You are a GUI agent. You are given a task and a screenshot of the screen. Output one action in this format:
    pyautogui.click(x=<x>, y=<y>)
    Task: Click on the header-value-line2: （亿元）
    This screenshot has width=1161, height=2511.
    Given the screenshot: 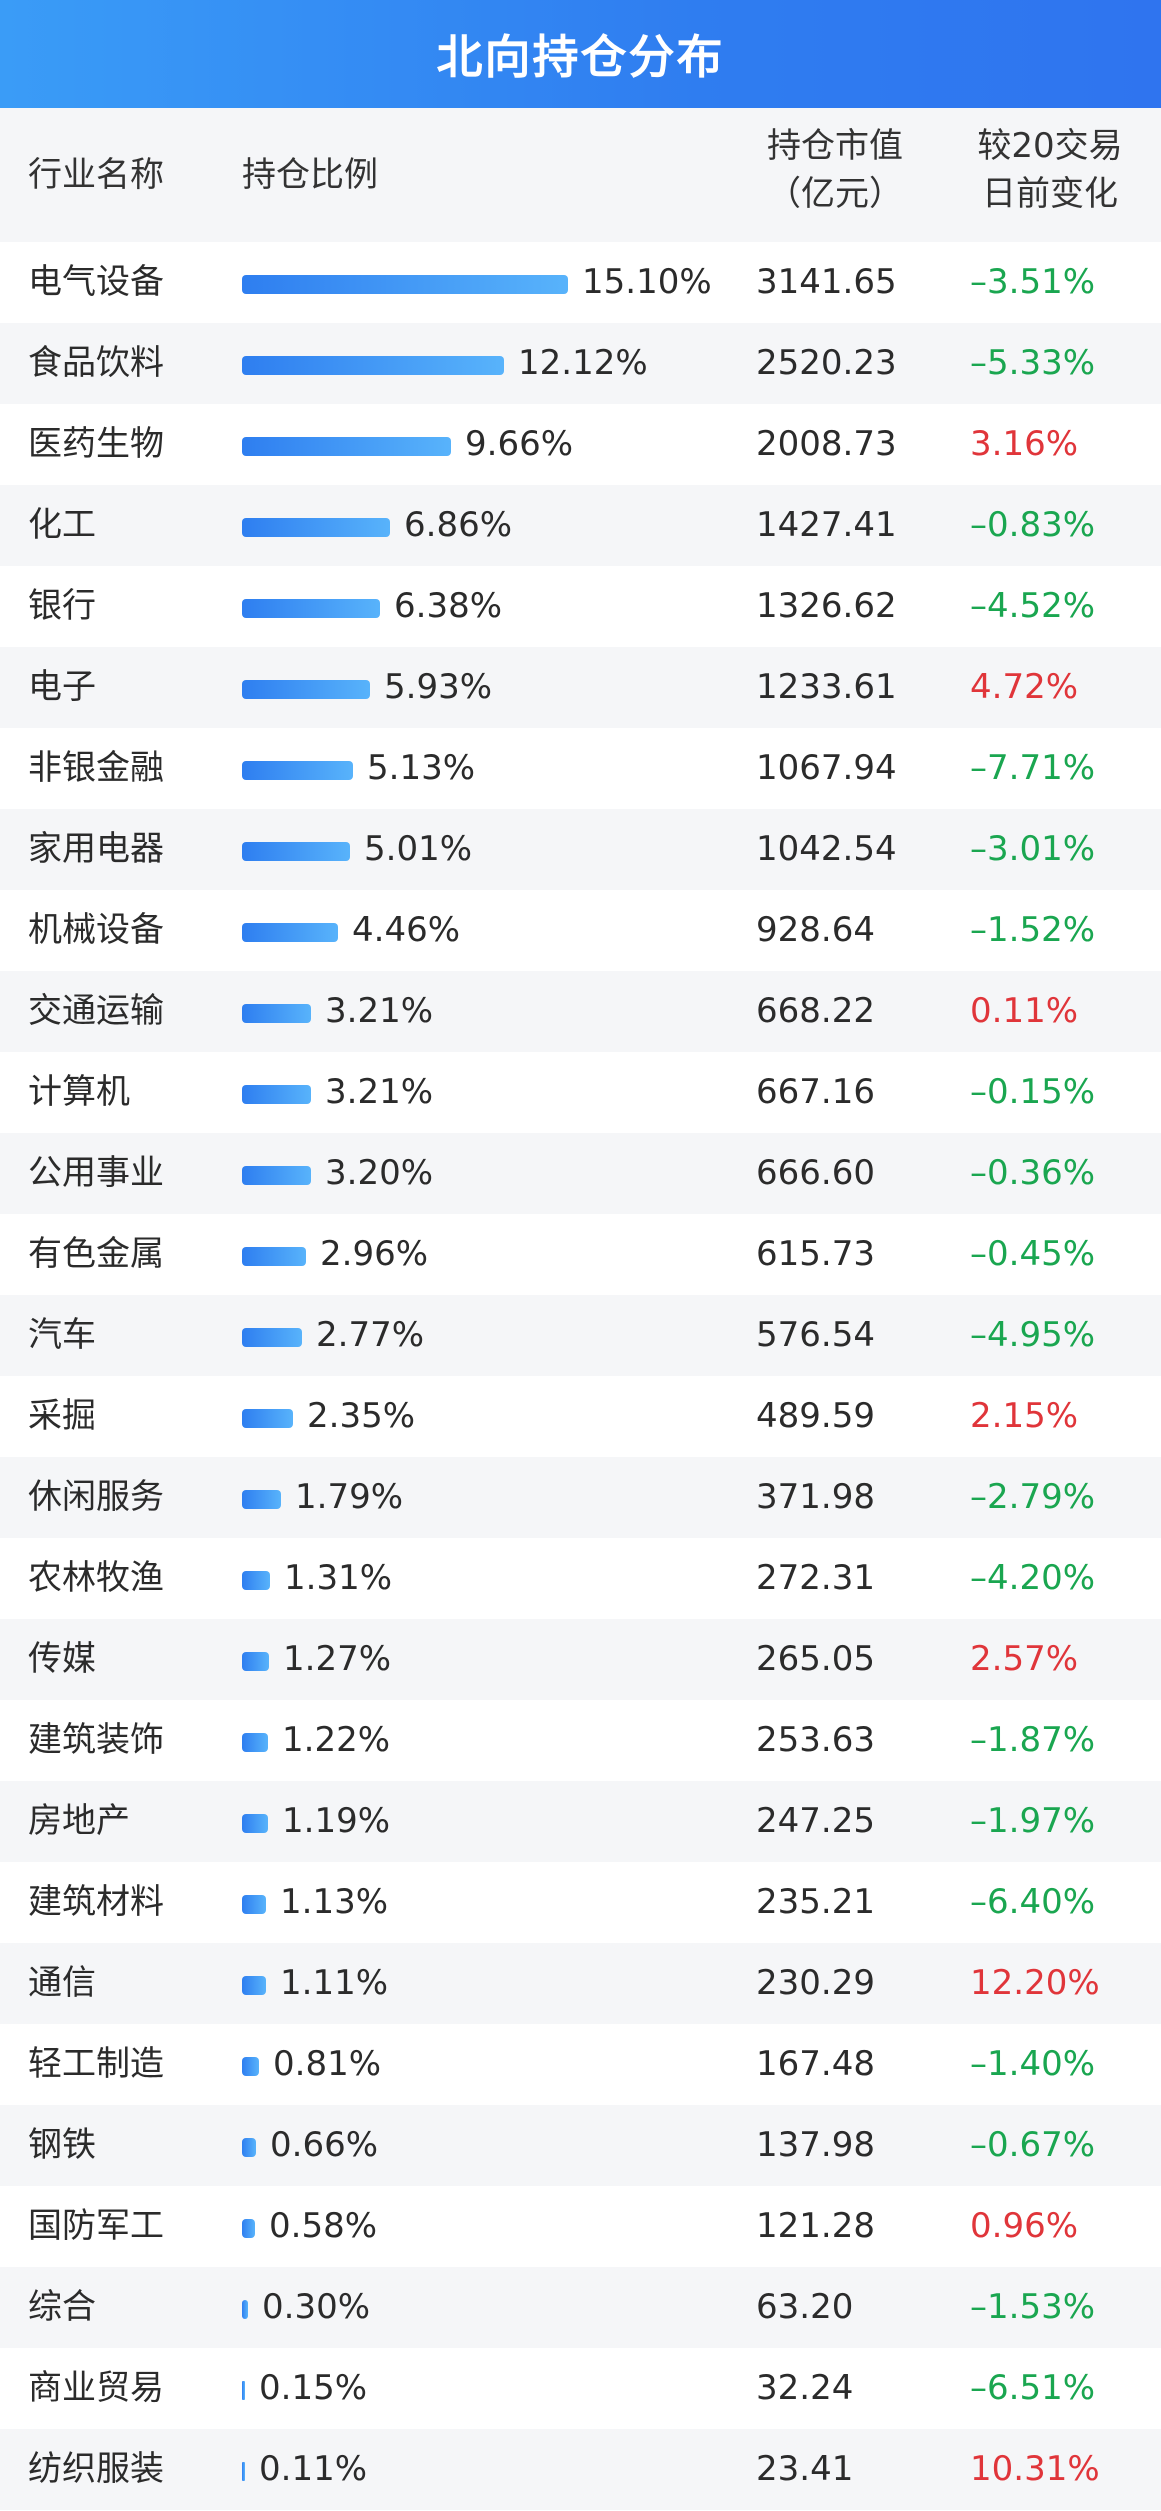 What is the action you would take?
    pyautogui.click(x=835, y=194)
    